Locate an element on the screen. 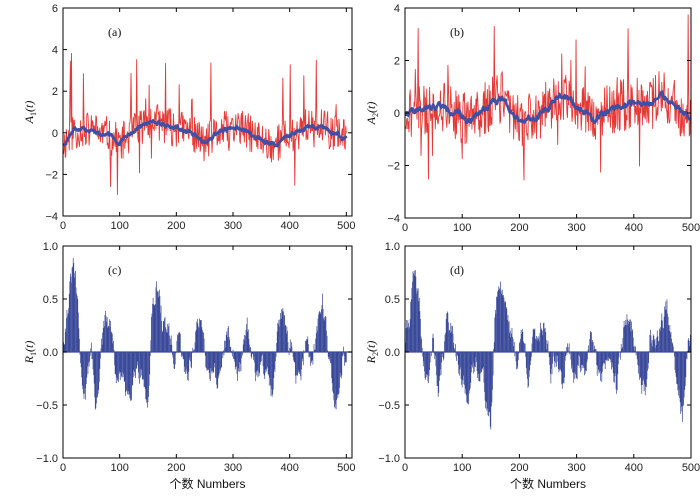 This screenshot has height=496, width=700. x-tick-label: 200 is located at coordinates (176, 468).